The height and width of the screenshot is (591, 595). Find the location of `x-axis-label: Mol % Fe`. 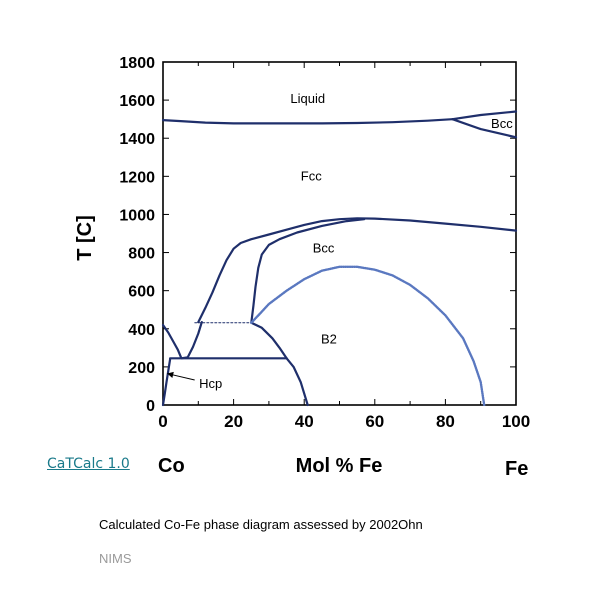

x-axis-label: Mol % Fe is located at coordinates (339, 466).